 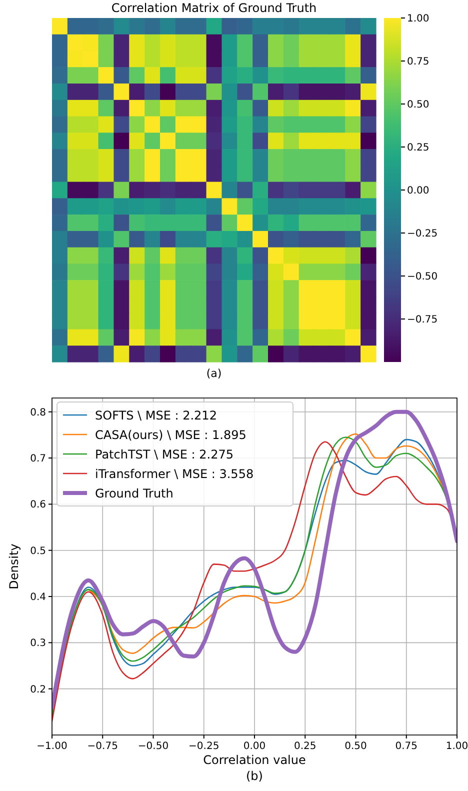 I want to click on legend-label: iTransformer \ MSE : 3.558, so click(x=174, y=474).